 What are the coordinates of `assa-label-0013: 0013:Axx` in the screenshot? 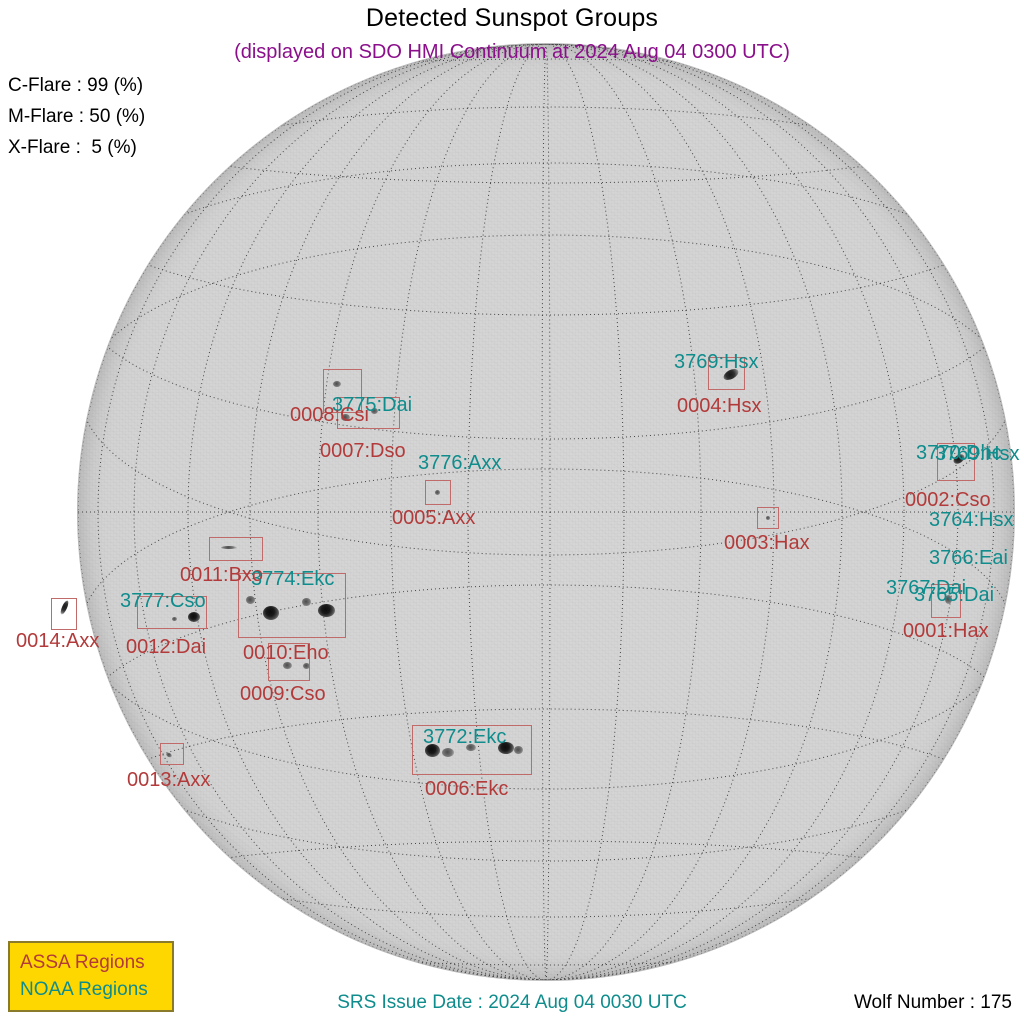 It's located at (169, 780).